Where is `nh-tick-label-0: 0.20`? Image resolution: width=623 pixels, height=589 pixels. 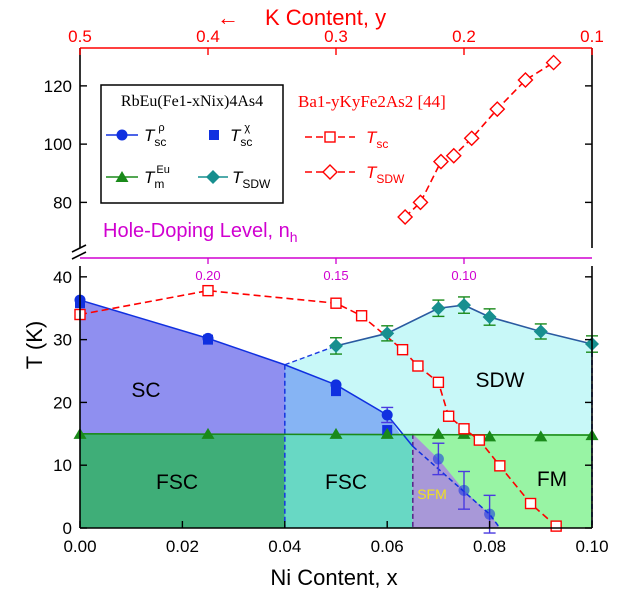 nh-tick-label-0: 0.20 is located at coordinates (207, 275).